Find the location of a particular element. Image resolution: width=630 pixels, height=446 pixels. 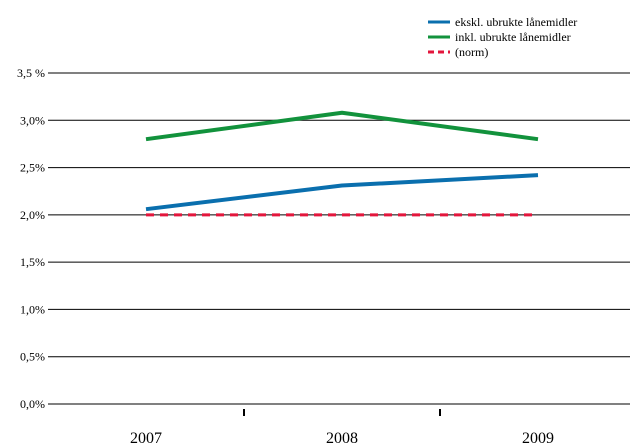

series-line-inkl-ubrukte-l-nemidler is located at coordinates (342, 126).